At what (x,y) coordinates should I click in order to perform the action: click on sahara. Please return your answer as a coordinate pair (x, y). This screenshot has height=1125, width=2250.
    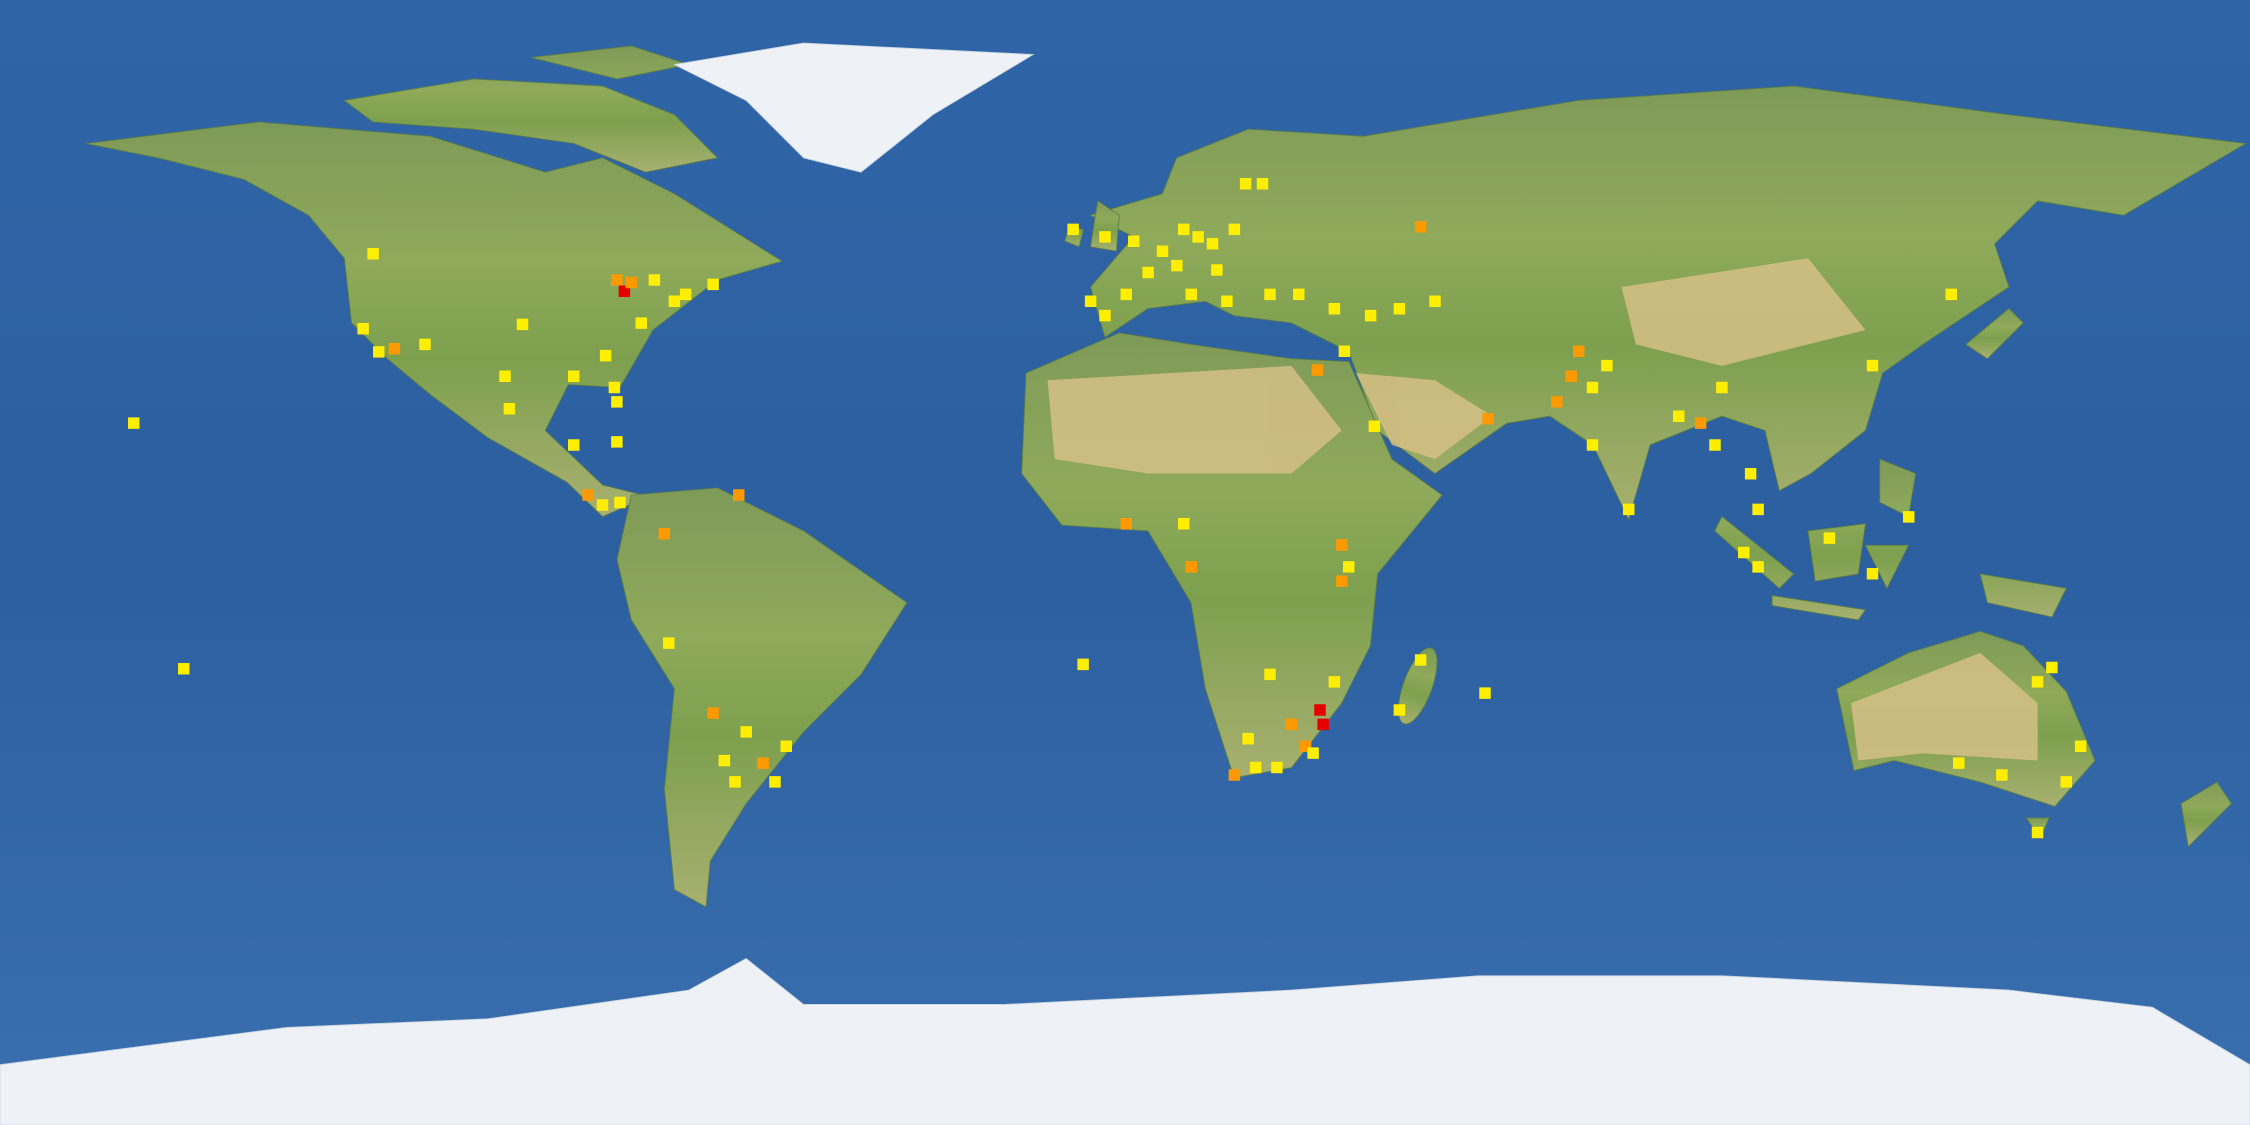
    Looking at the image, I should click on (1194, 419).